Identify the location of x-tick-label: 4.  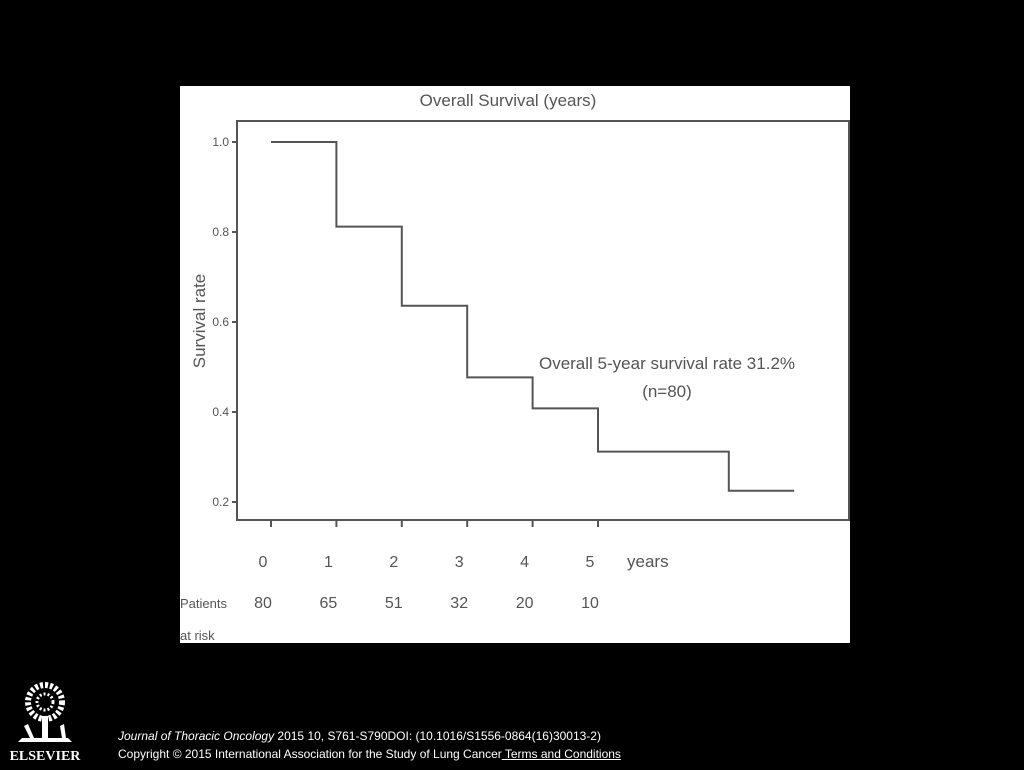
(524, 562).